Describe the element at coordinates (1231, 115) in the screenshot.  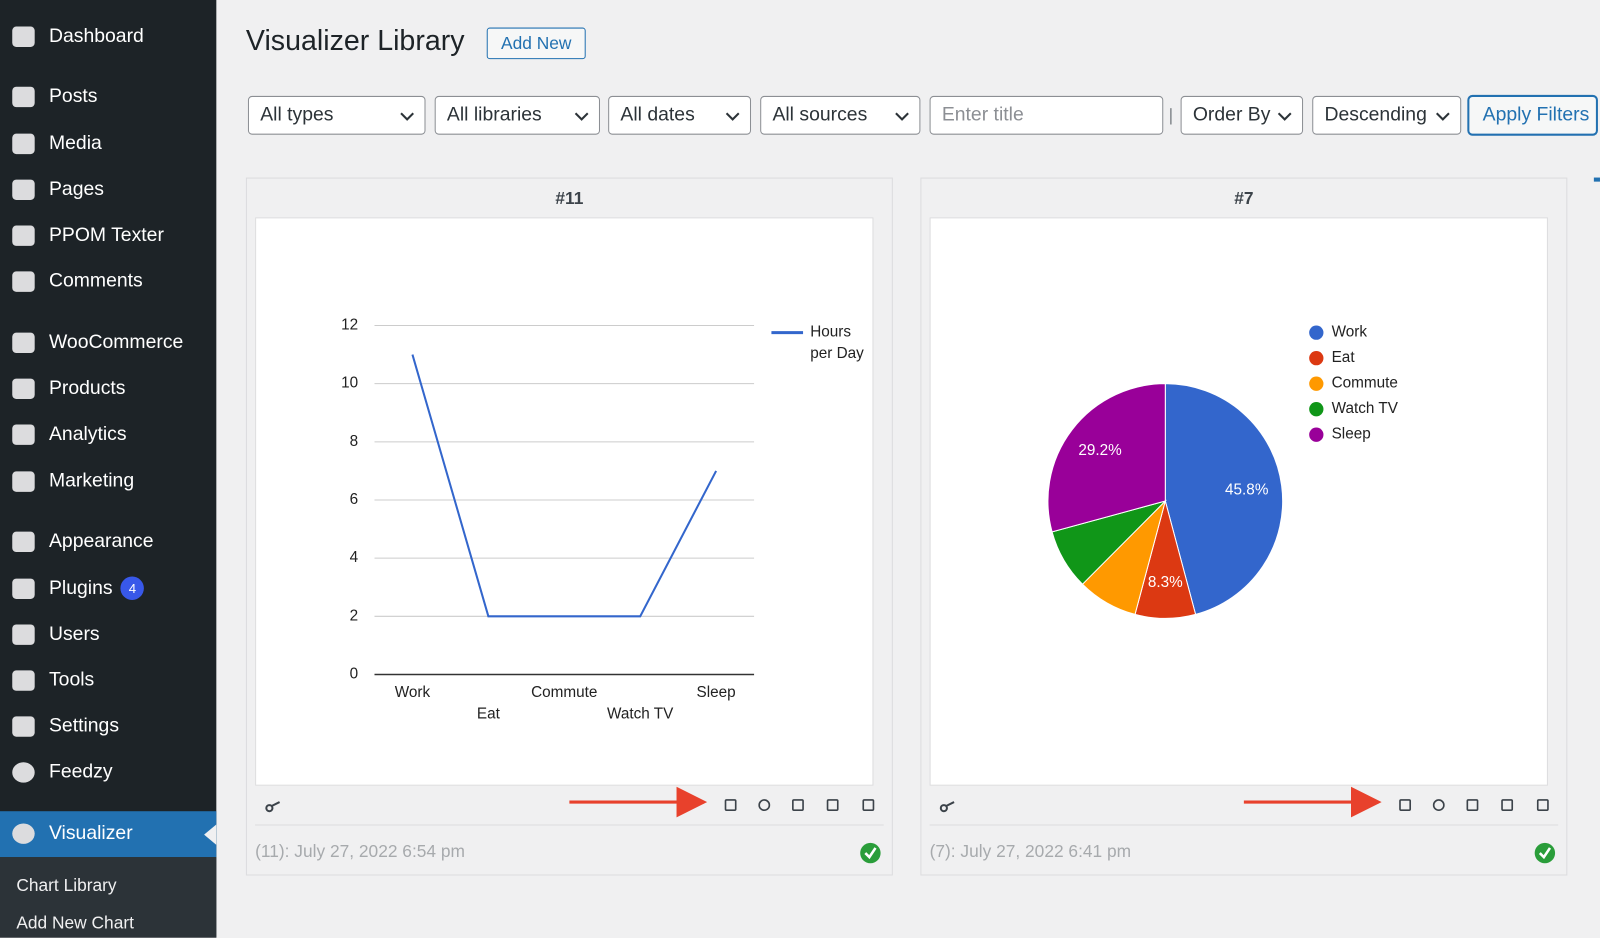
I see `select-label: Order By` at that location.